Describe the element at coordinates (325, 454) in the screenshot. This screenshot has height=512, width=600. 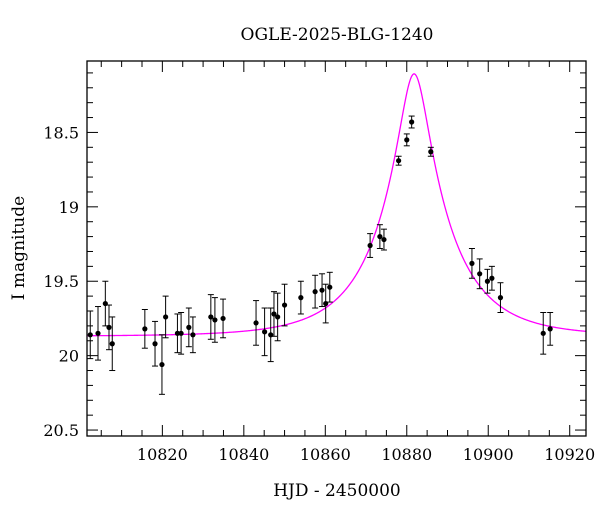
I see `x-tick-label: 10860` at that location.